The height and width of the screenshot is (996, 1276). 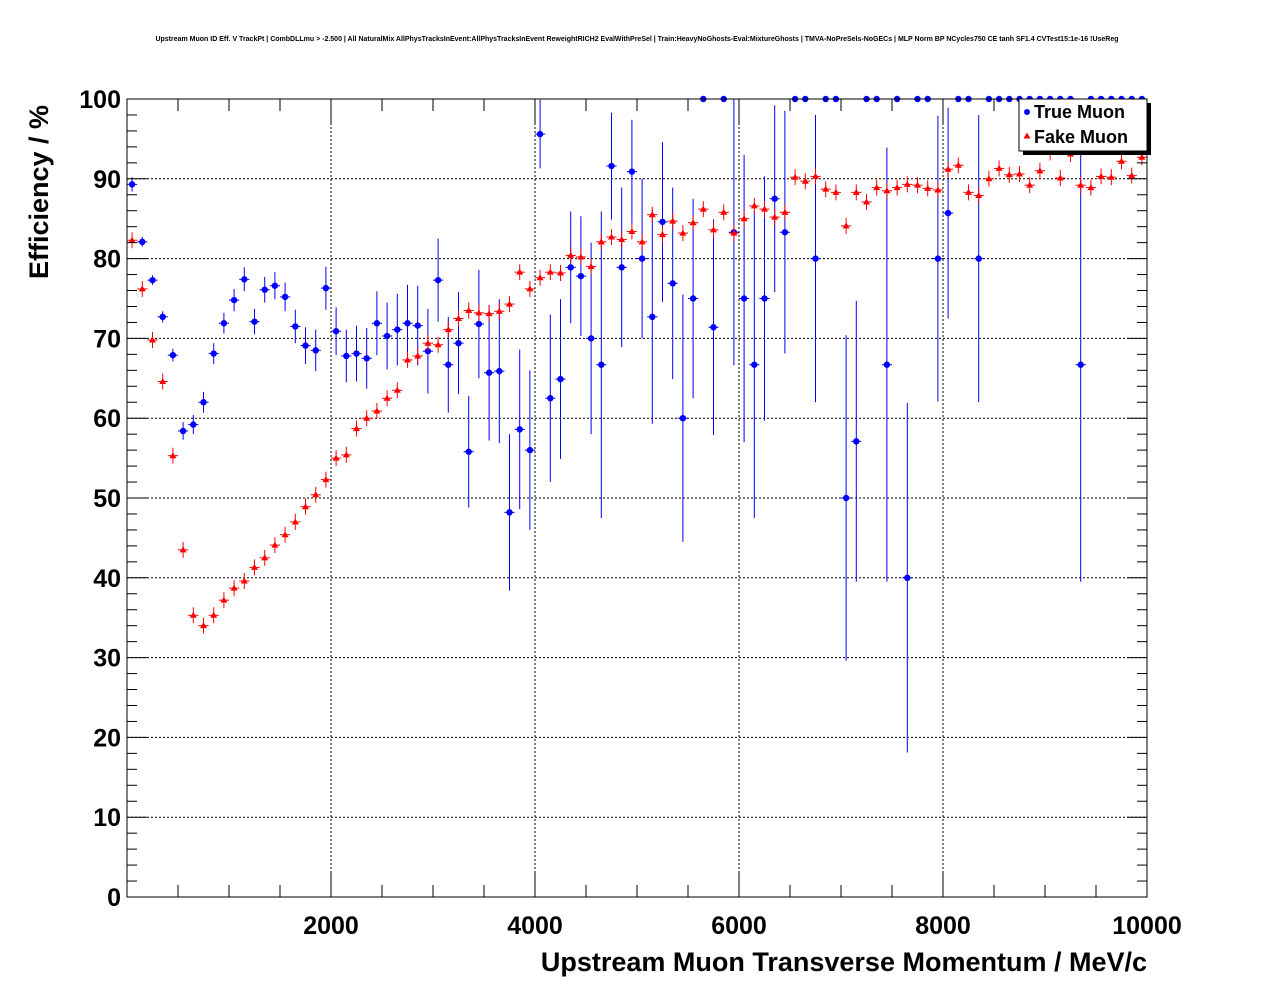 What do you see at coordinates (114, 898) in the screenshot?
I see `y-tick-label: 0` at bounding box center [114, 898].